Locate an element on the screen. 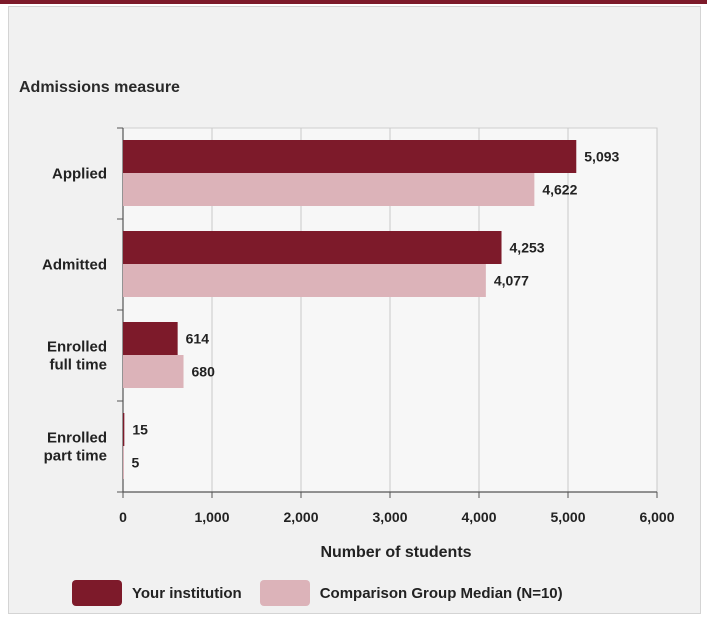  data-label: 614 is located at coordinates (198, 339).